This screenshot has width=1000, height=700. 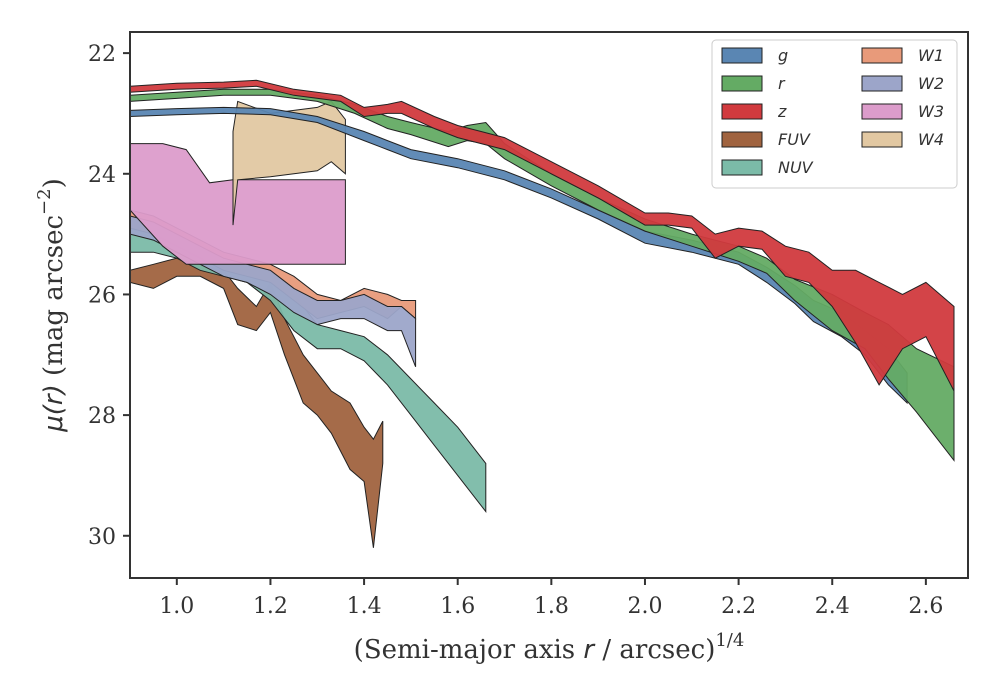 I want to click on legend-label-fuv: FUV, so click(x=794, y=139).